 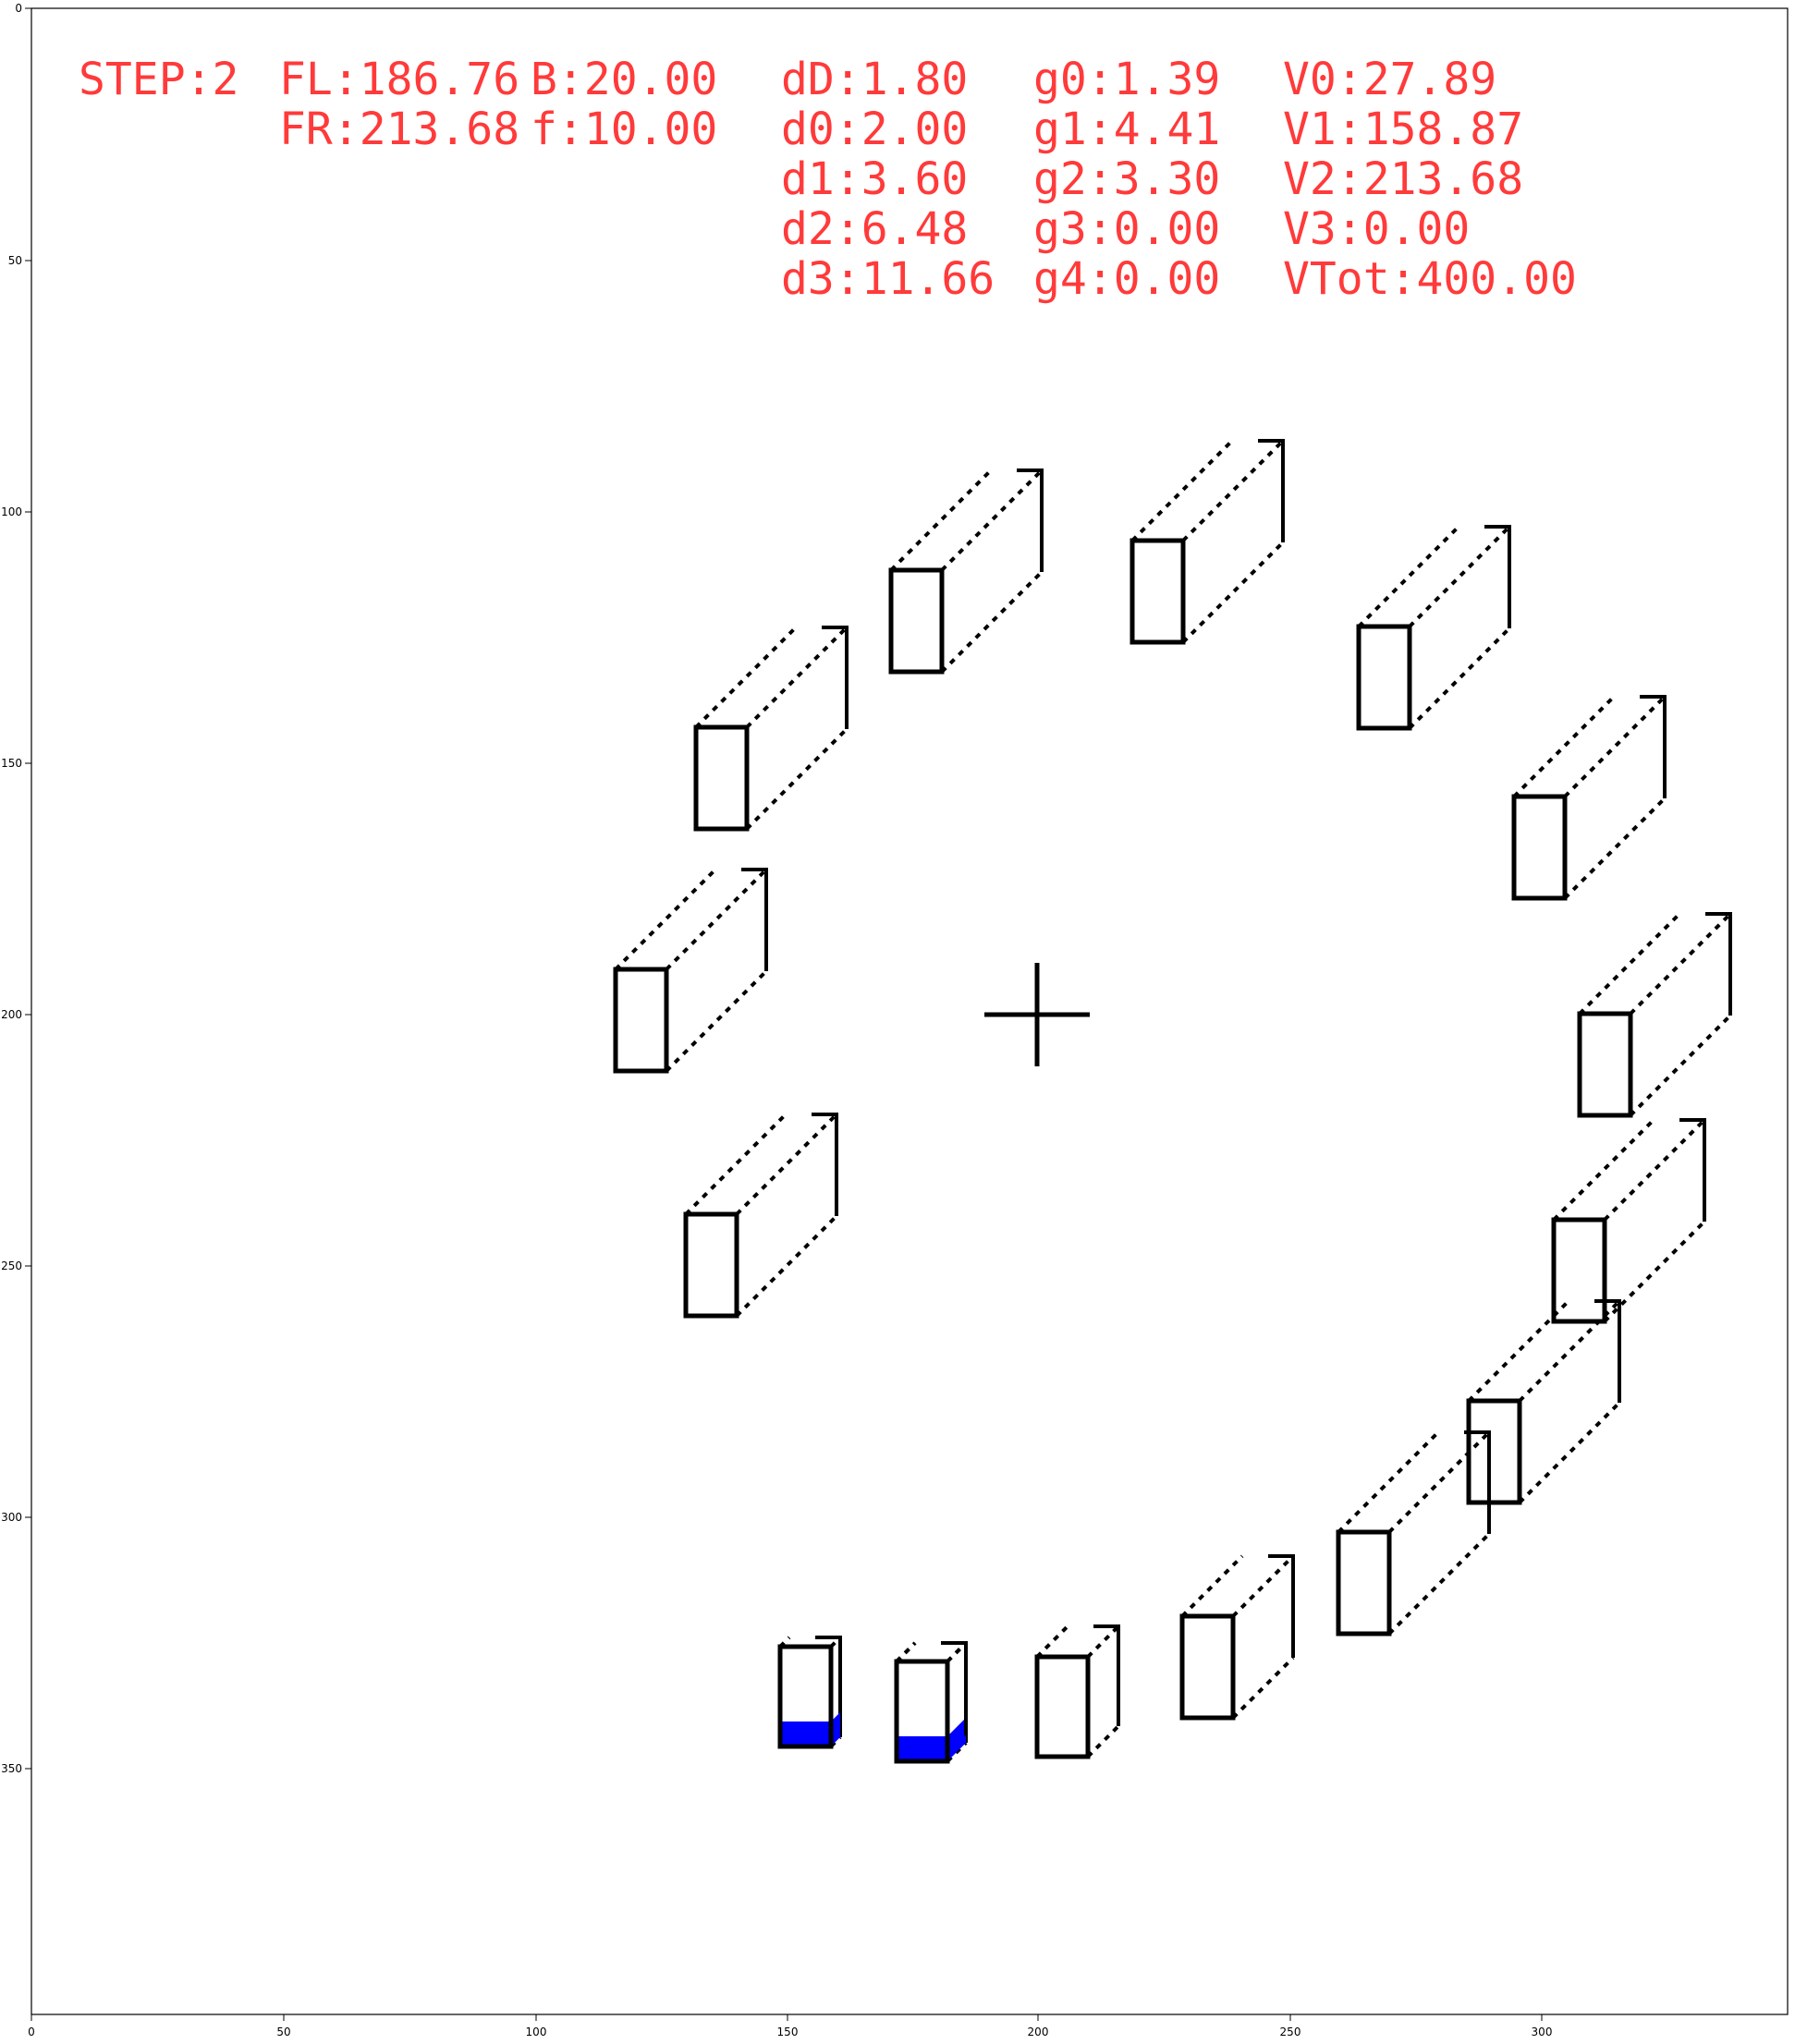 I want to click on hud-g2: g2:3.30, so click(x=1126, y=179).